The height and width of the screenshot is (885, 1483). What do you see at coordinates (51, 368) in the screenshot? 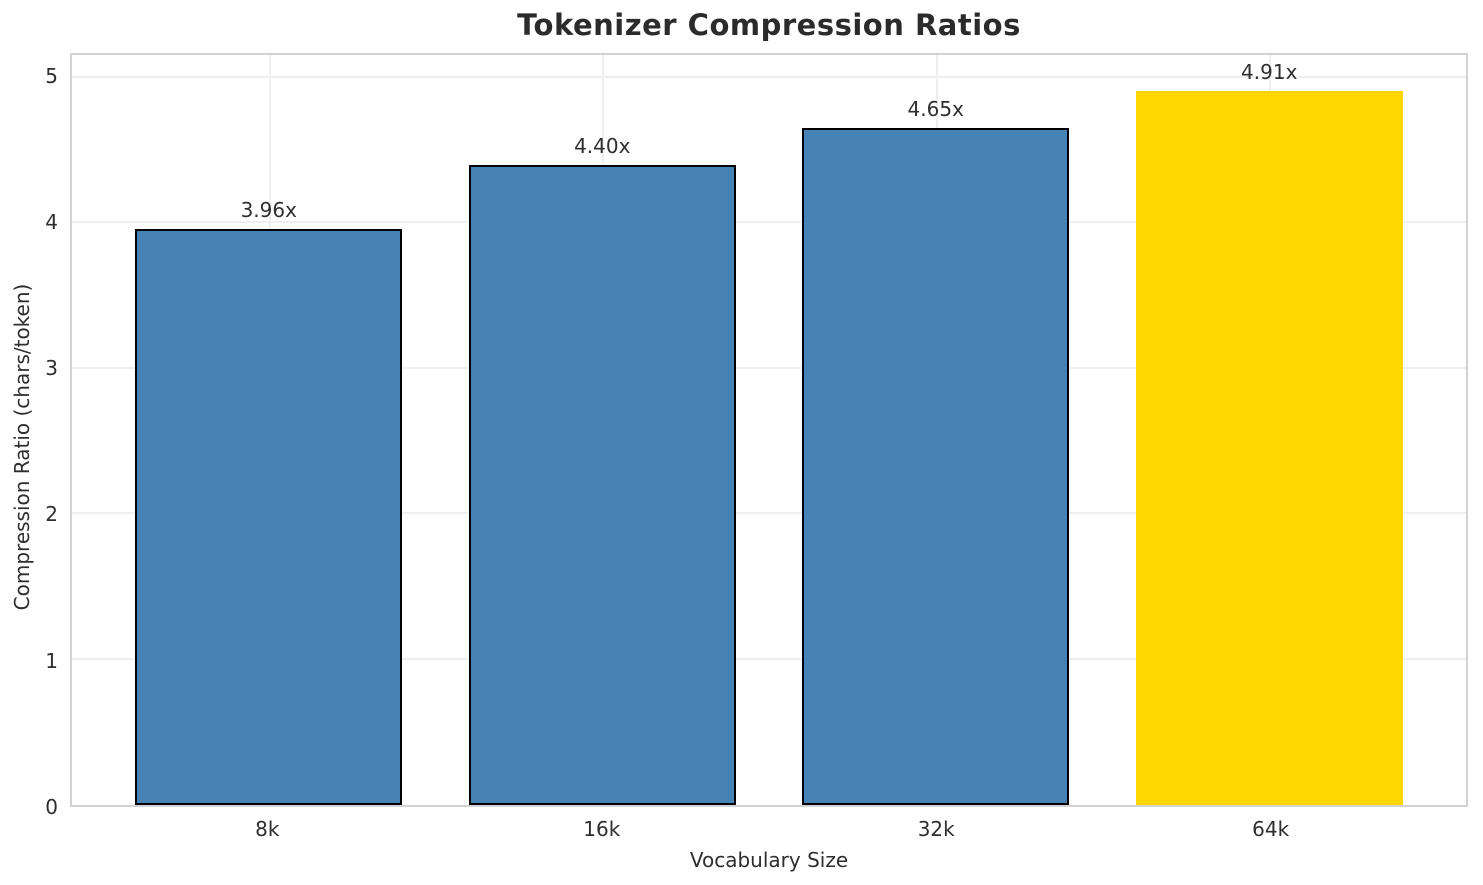
I see `y-tick-label: 3` at bounding box center [51, 368].